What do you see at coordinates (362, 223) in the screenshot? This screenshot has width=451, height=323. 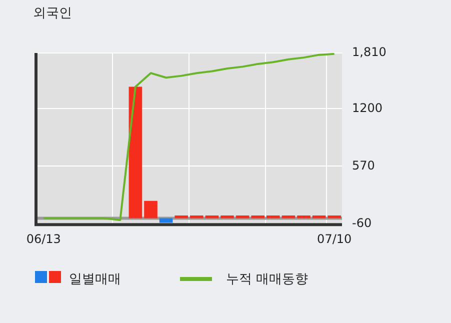 I see `y-tick-label: -60` at bounding box center [362, 223].